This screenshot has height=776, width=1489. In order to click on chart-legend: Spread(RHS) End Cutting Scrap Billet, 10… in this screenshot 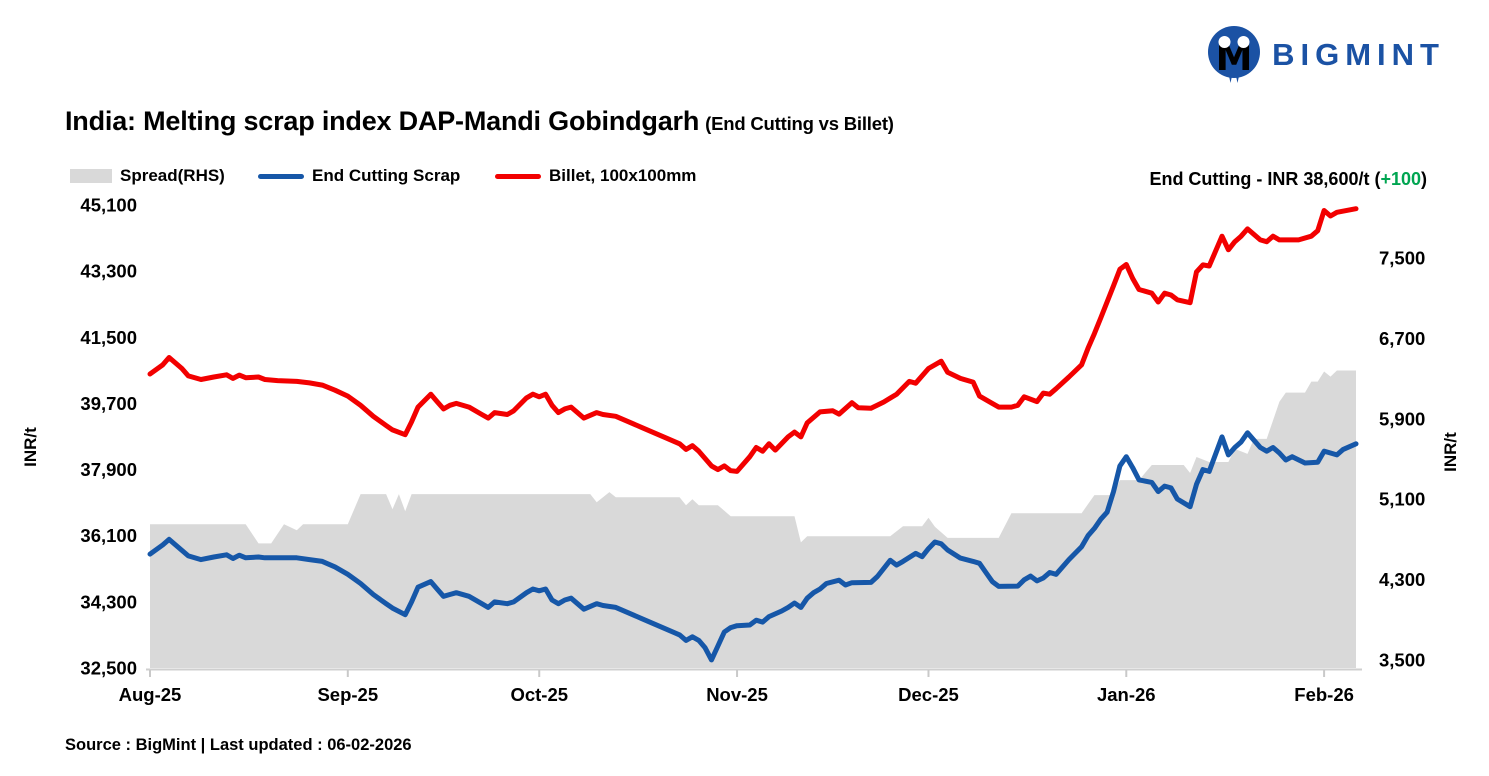, I will do `click(418, 178)`.